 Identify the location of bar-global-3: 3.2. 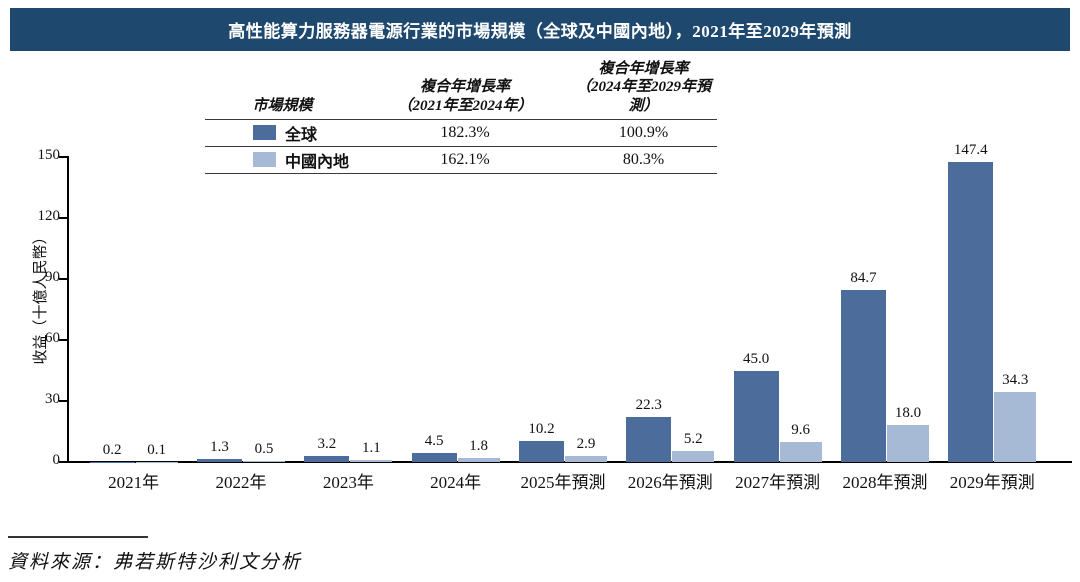
(327, 449).